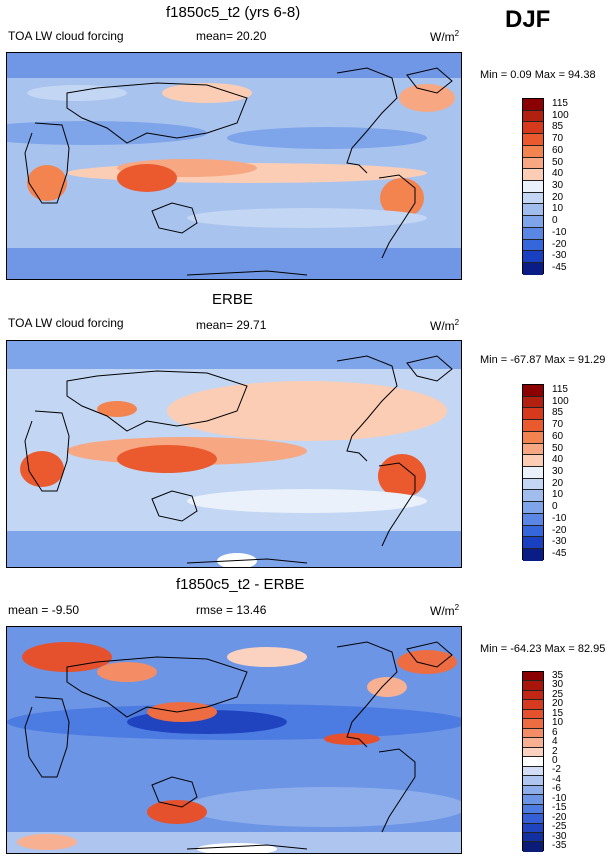 Image resolution: width=616 pixels, height=861 pixels. What do you see at coordinates (558, 713) in the screenshot?
I see `colorbar-tick-label: 15` at bounding box center [558, 713].